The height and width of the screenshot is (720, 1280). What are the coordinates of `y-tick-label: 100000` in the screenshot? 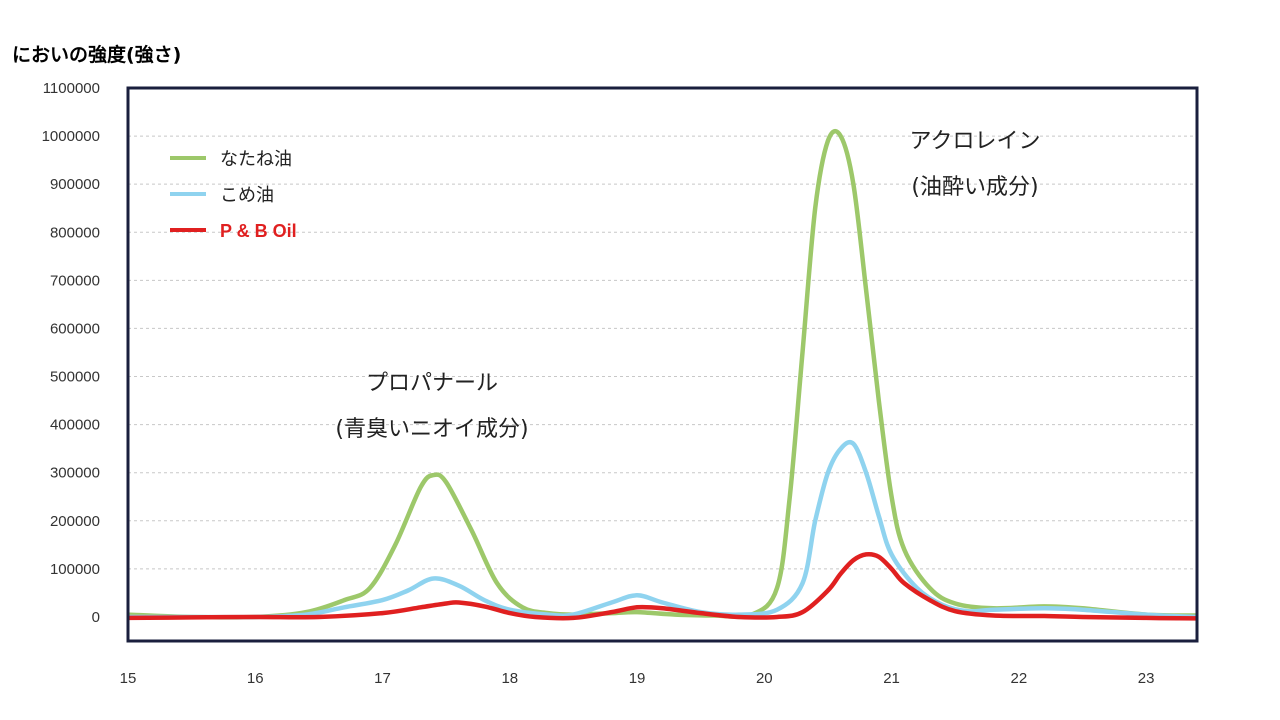 It's located at (75, 569).